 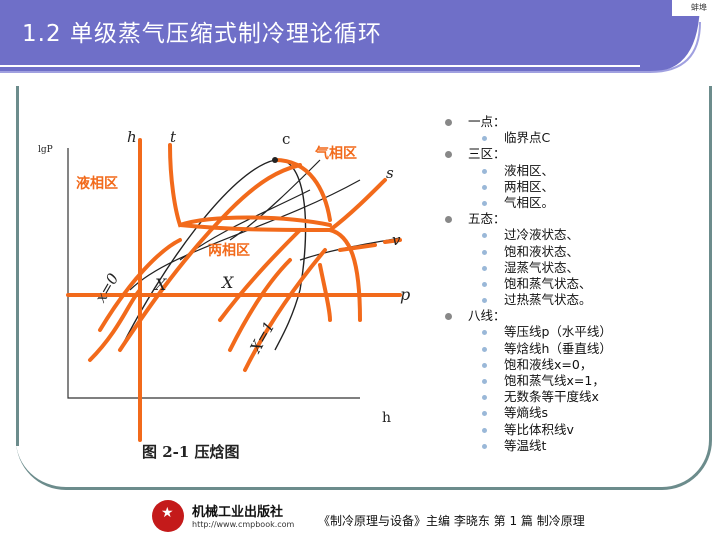 What do you see at coordinates (286, 139) in the screenshot?
I see `label-c: c` at bounding box center [286, 139].